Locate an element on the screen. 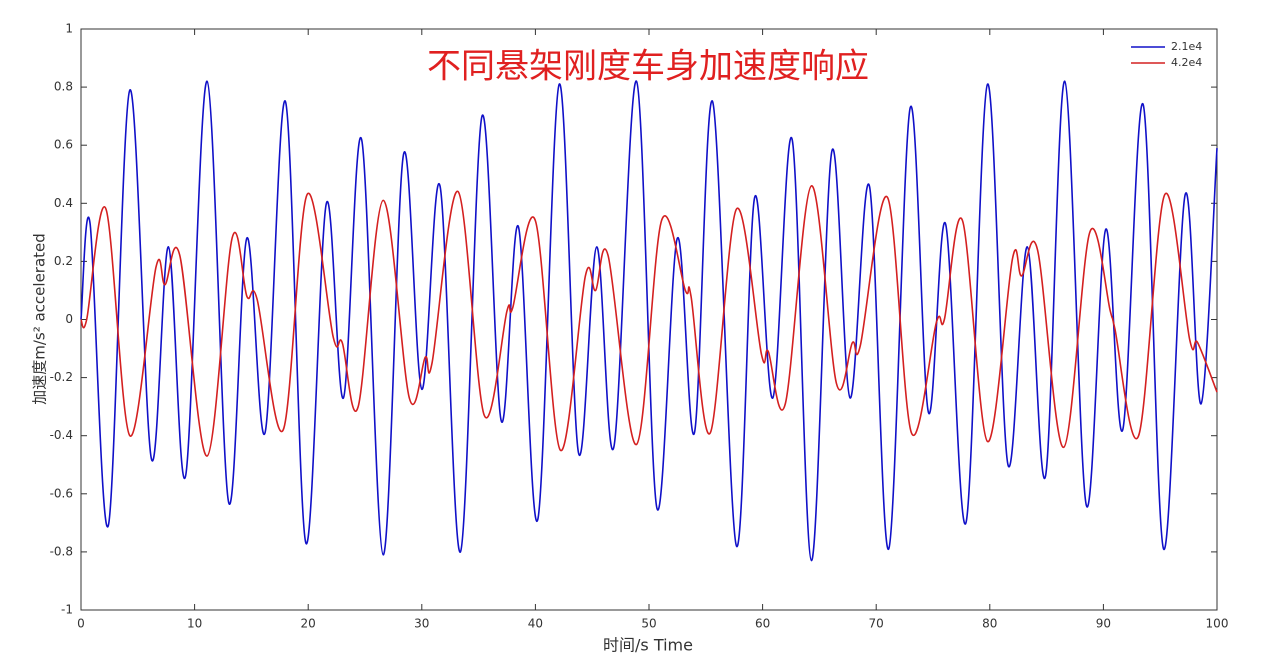 The height and width of the screenshot is (669, 1286). y-axis-label: 加速度m/s² accelerated is located at coordinates (40, 319).